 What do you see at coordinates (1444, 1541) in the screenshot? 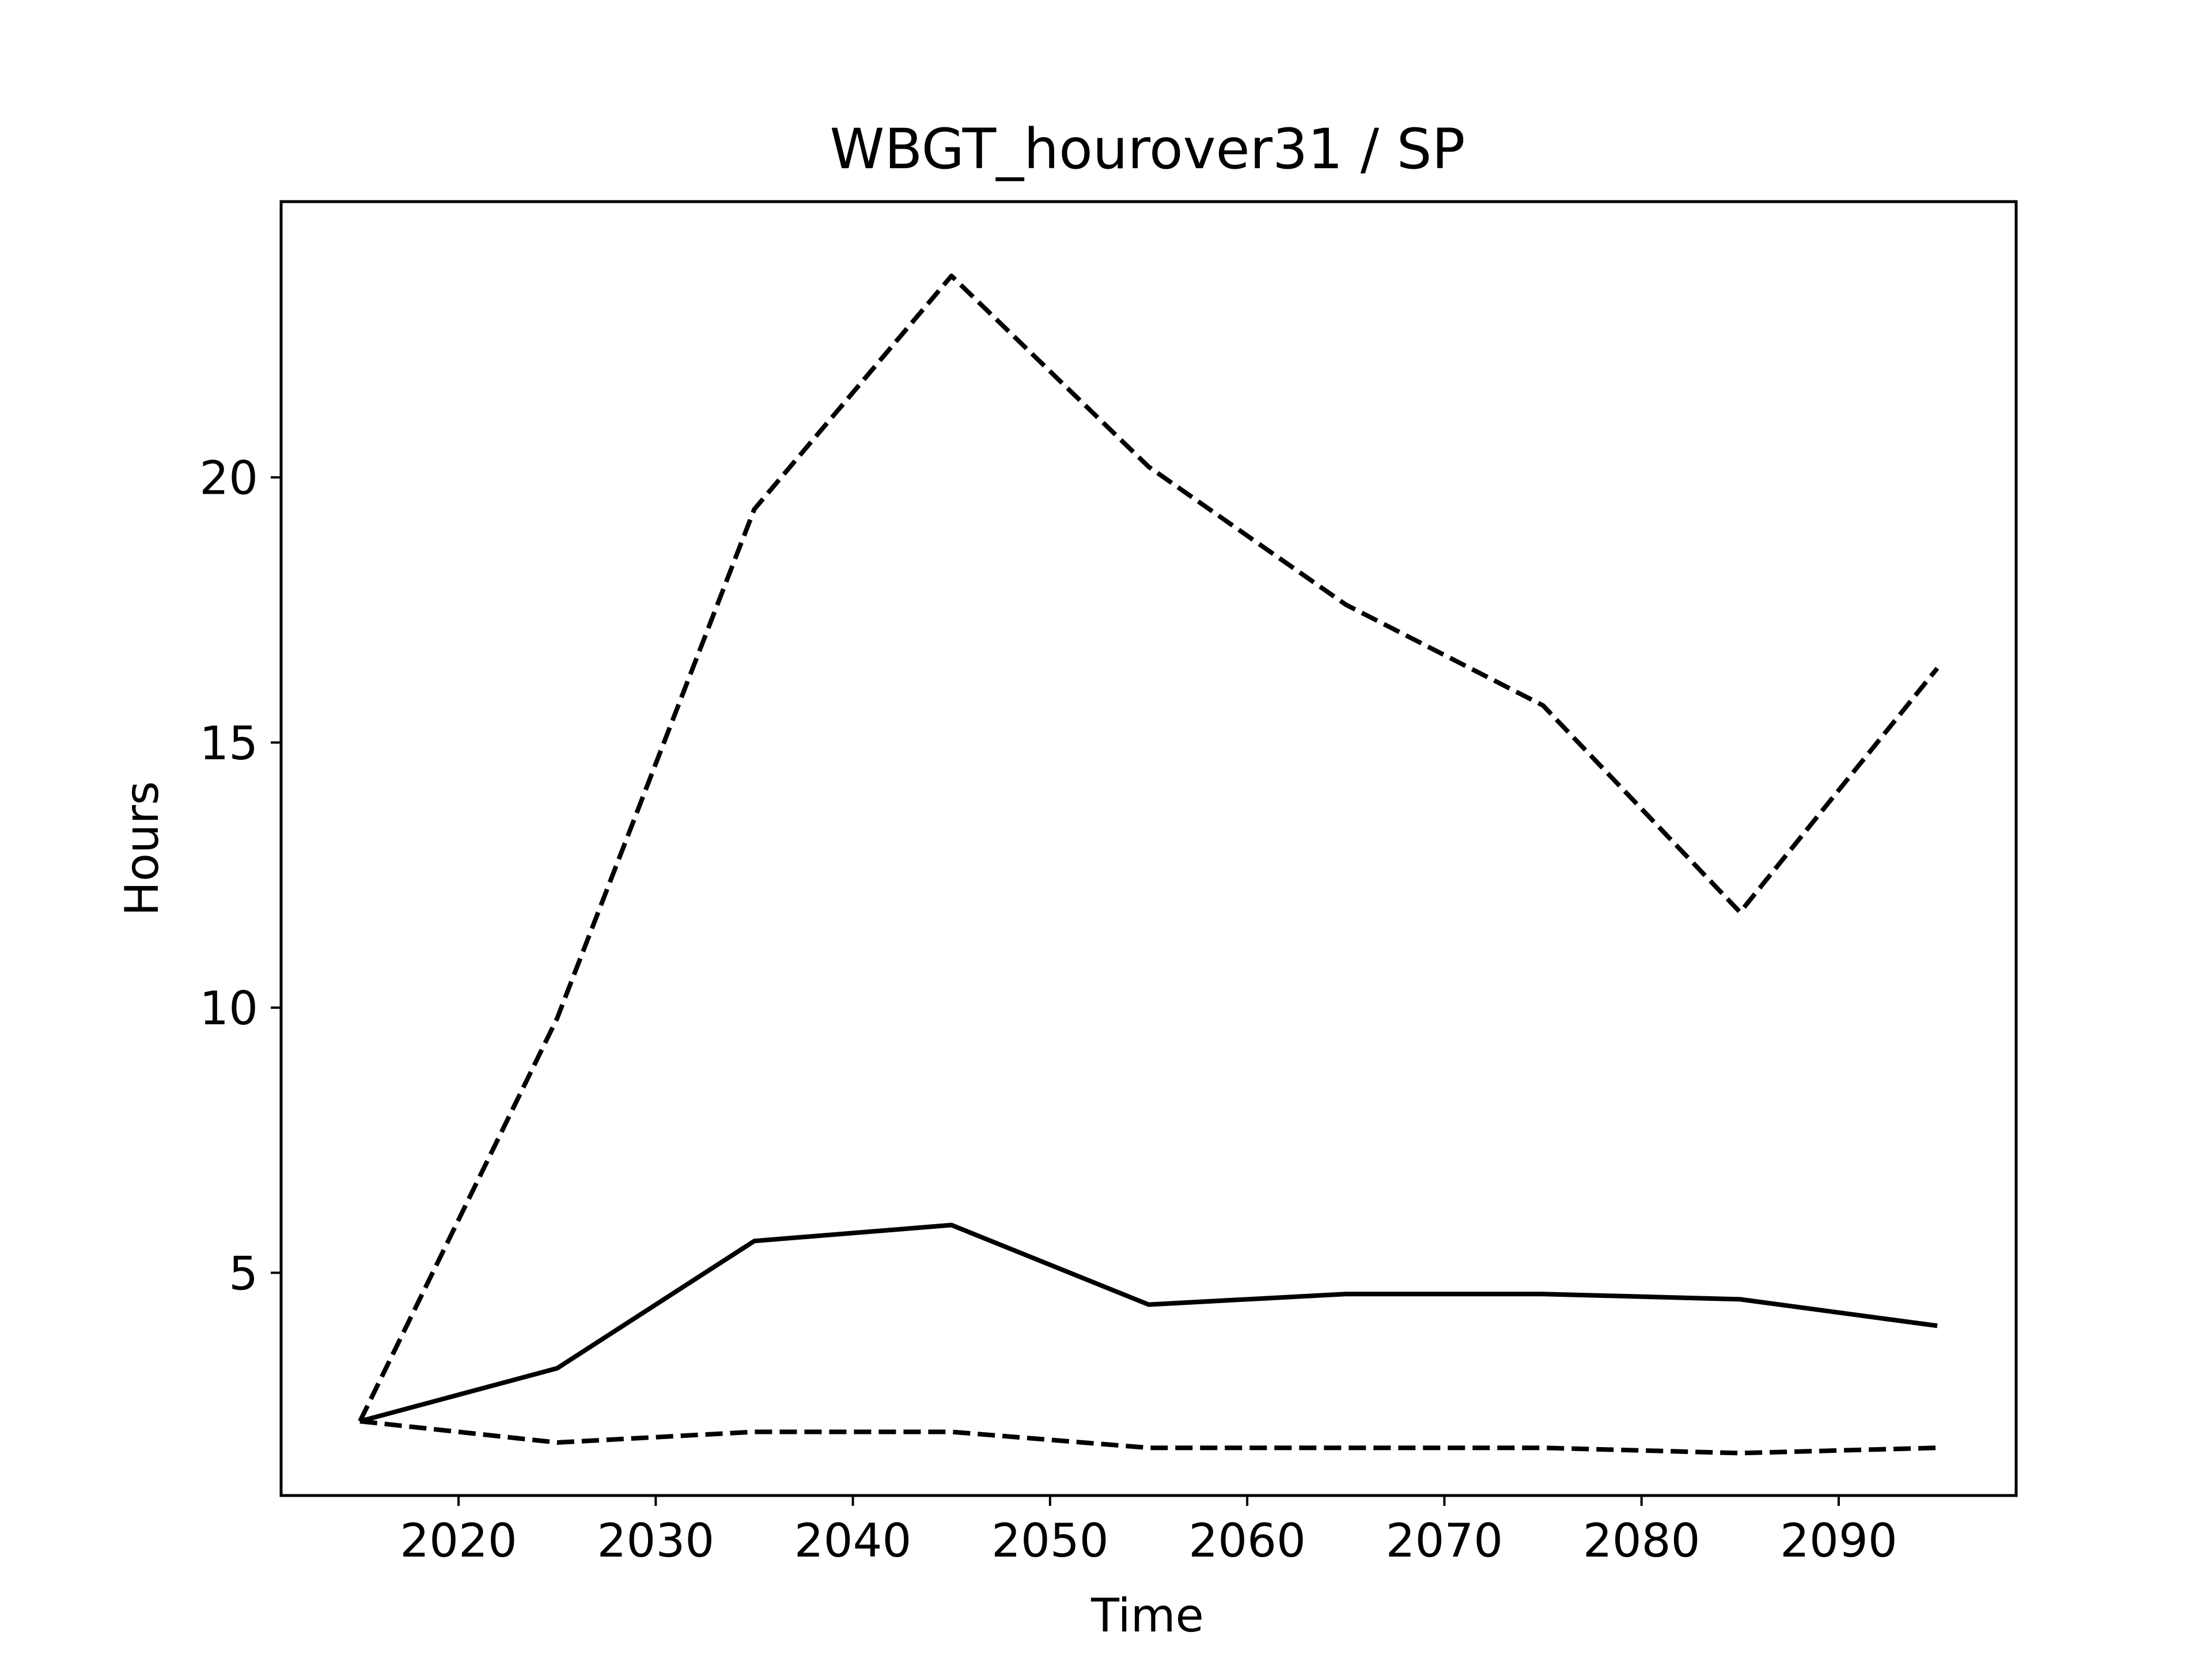
I see `x-tick-label: 2070` at bounding box center [1444, 1541].